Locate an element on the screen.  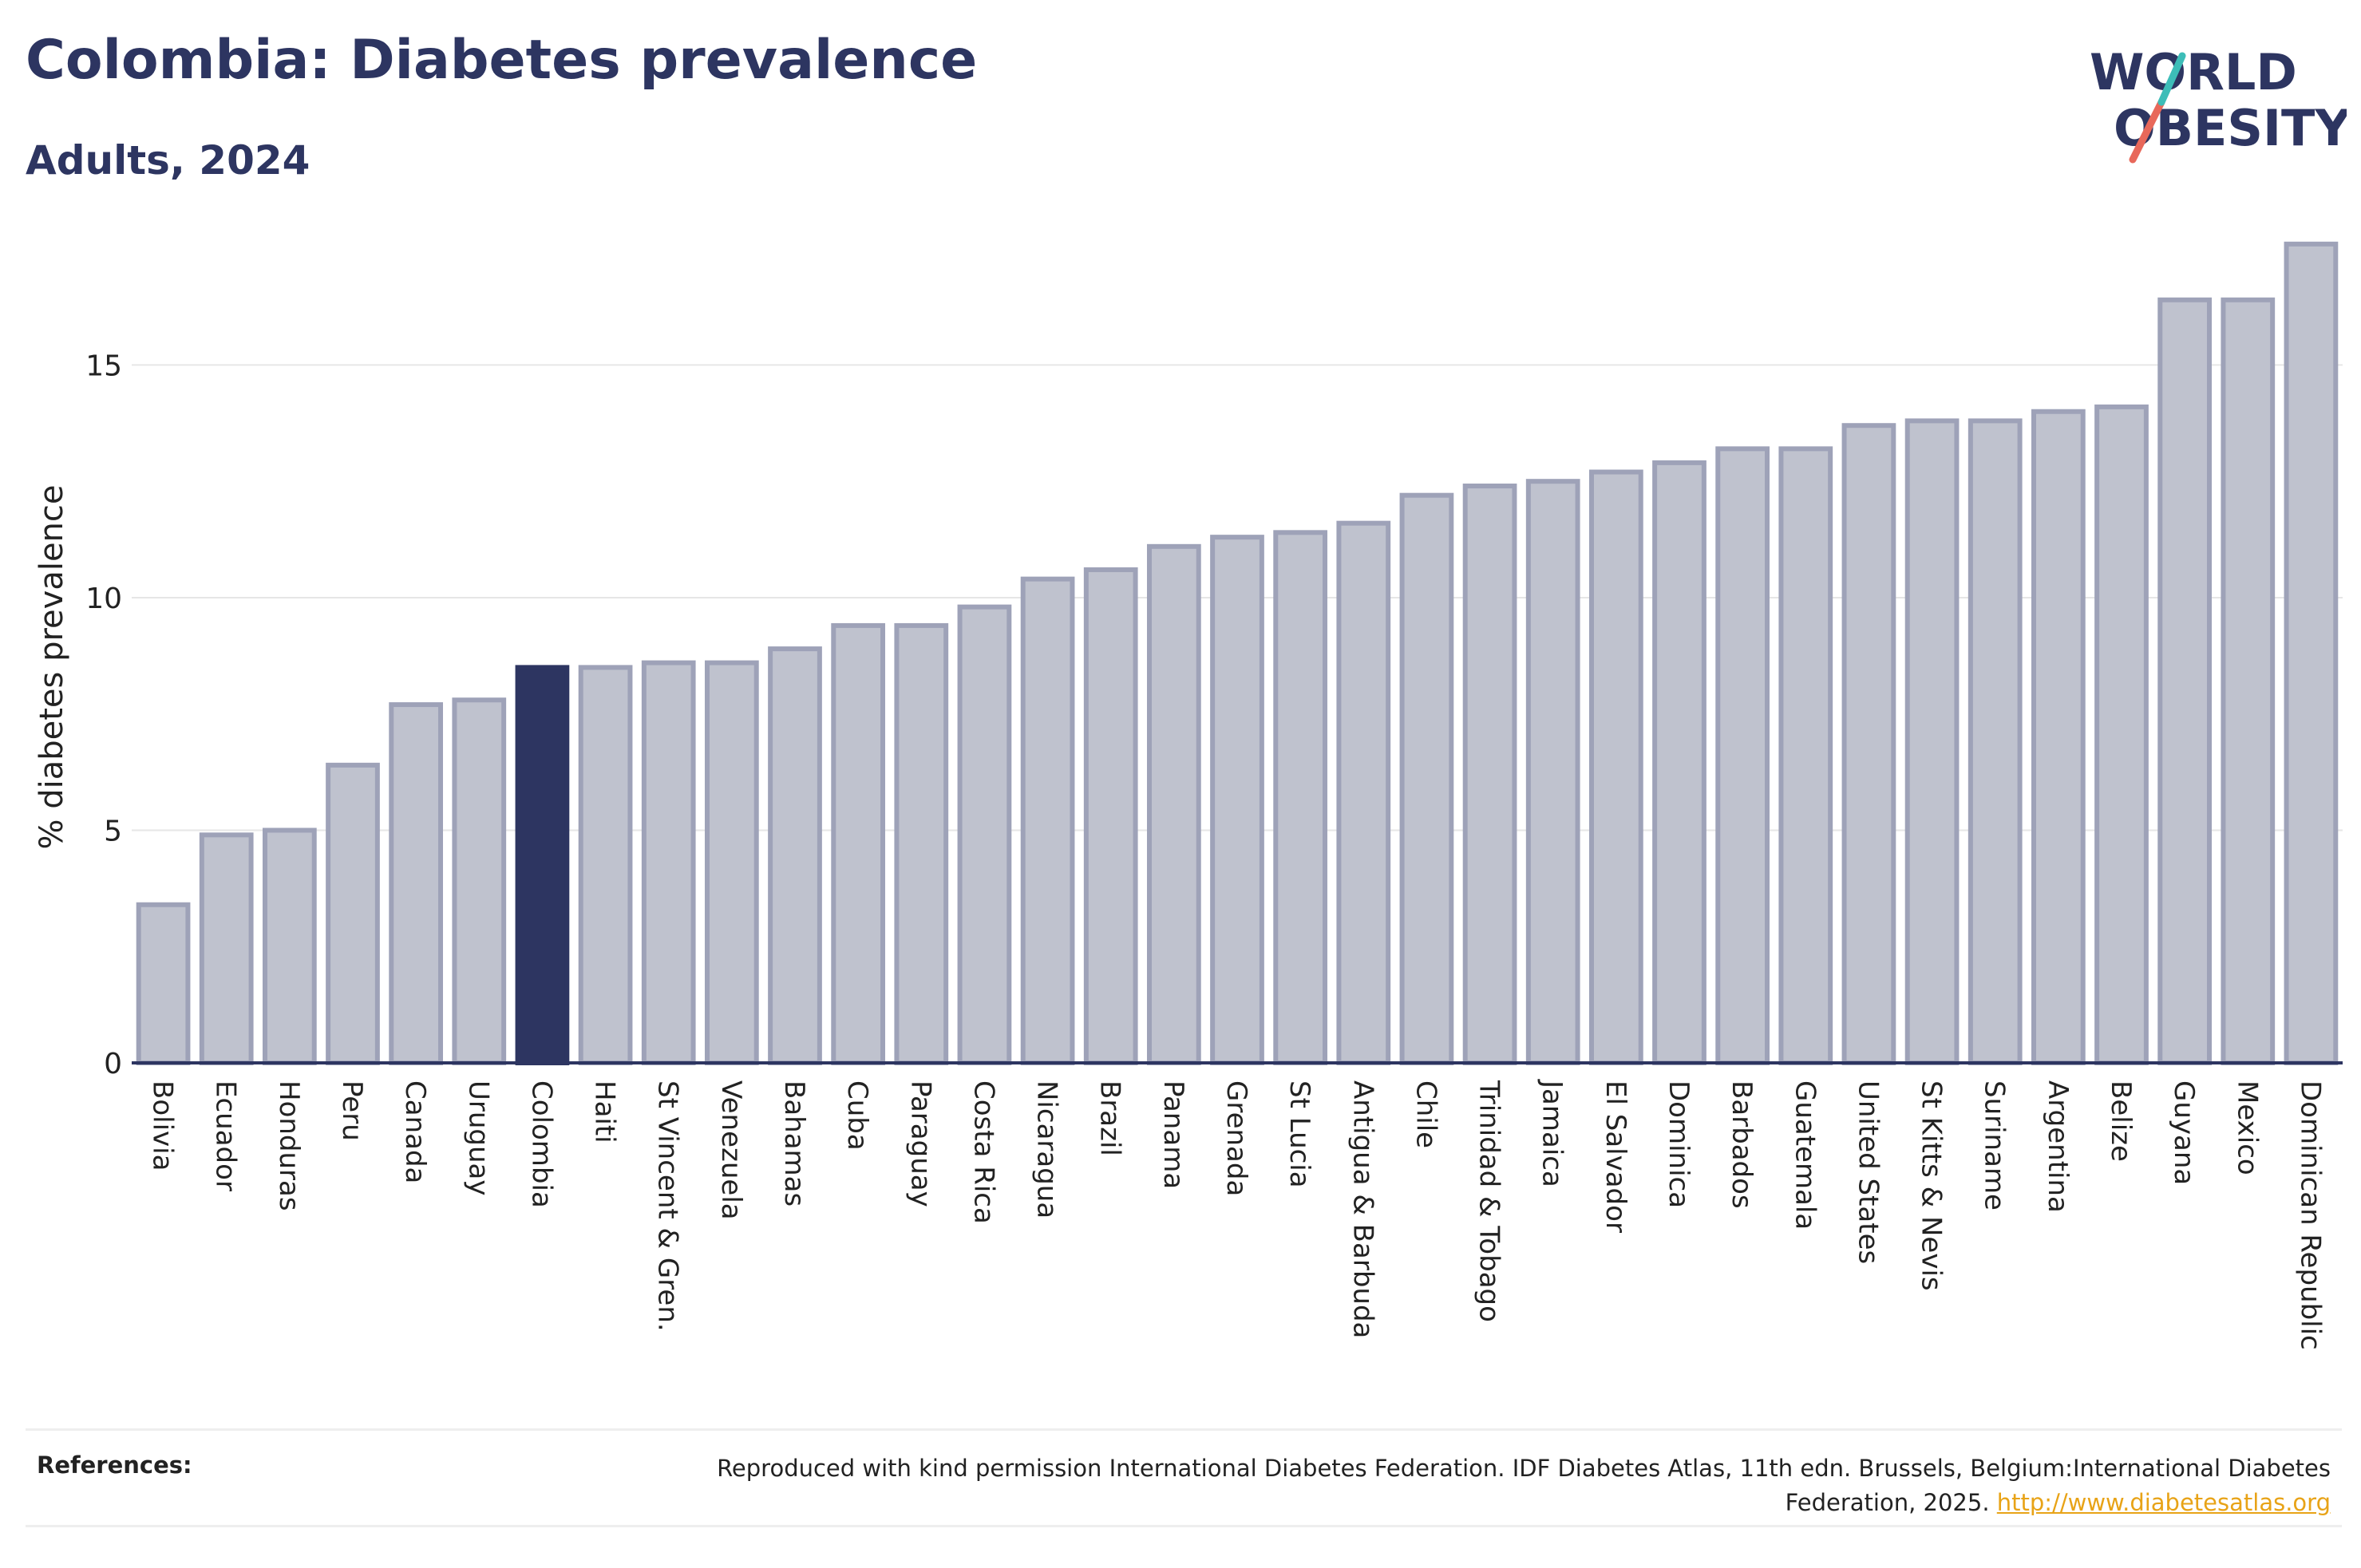
x-tick-label: Paraguay is located at coordinates (920, 1143).